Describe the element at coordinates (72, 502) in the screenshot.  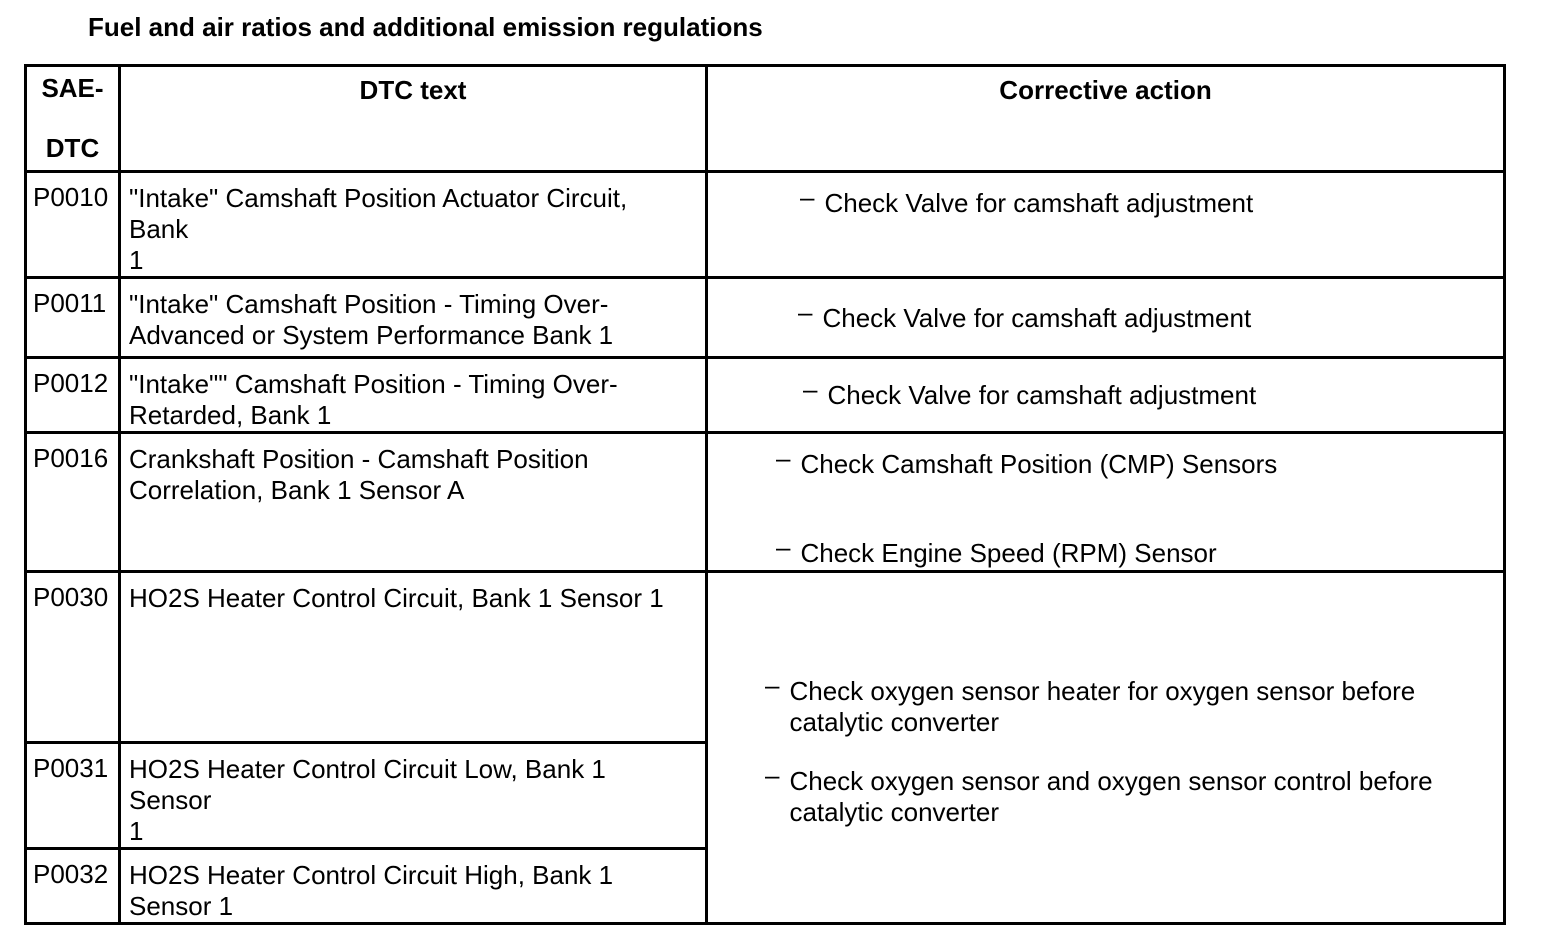
I see `dtc-code: P0016` at that location.